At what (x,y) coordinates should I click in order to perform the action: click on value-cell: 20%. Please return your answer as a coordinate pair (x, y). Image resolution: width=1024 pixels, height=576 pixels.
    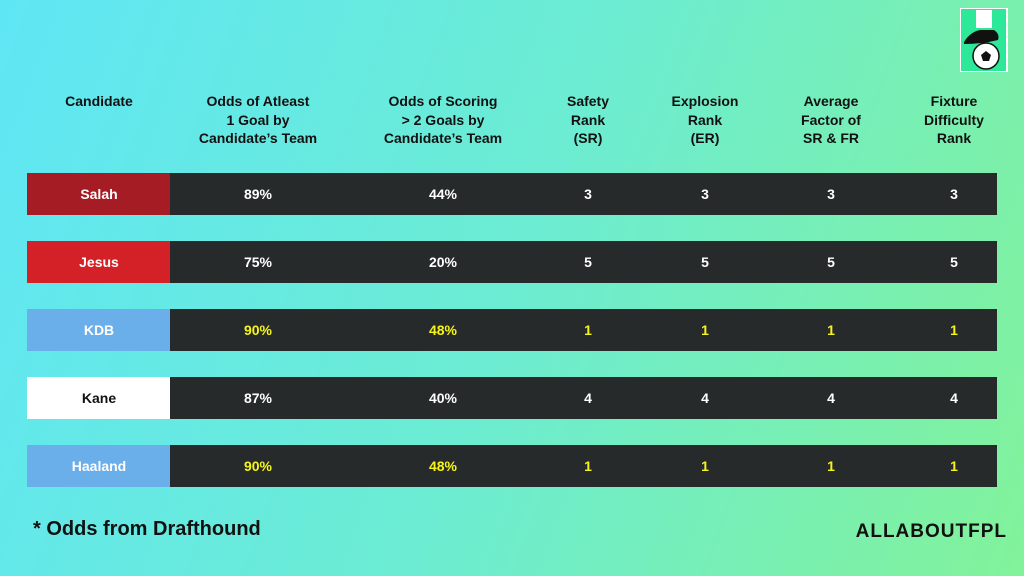
    Looking at the image, I should click on (443, 262).